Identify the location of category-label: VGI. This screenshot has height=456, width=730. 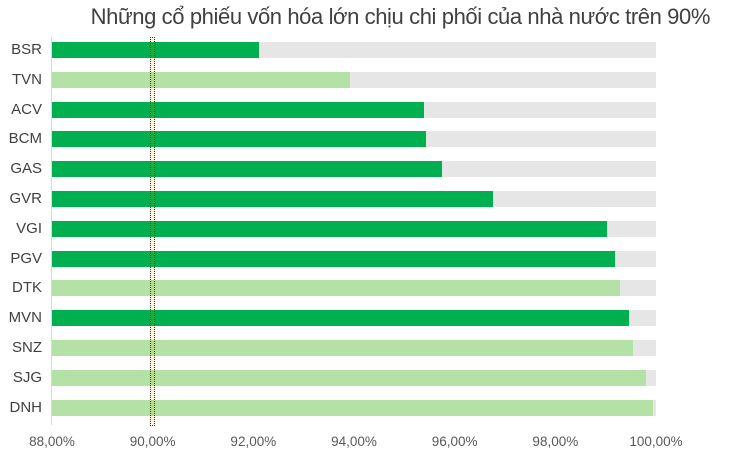
(29, 228).